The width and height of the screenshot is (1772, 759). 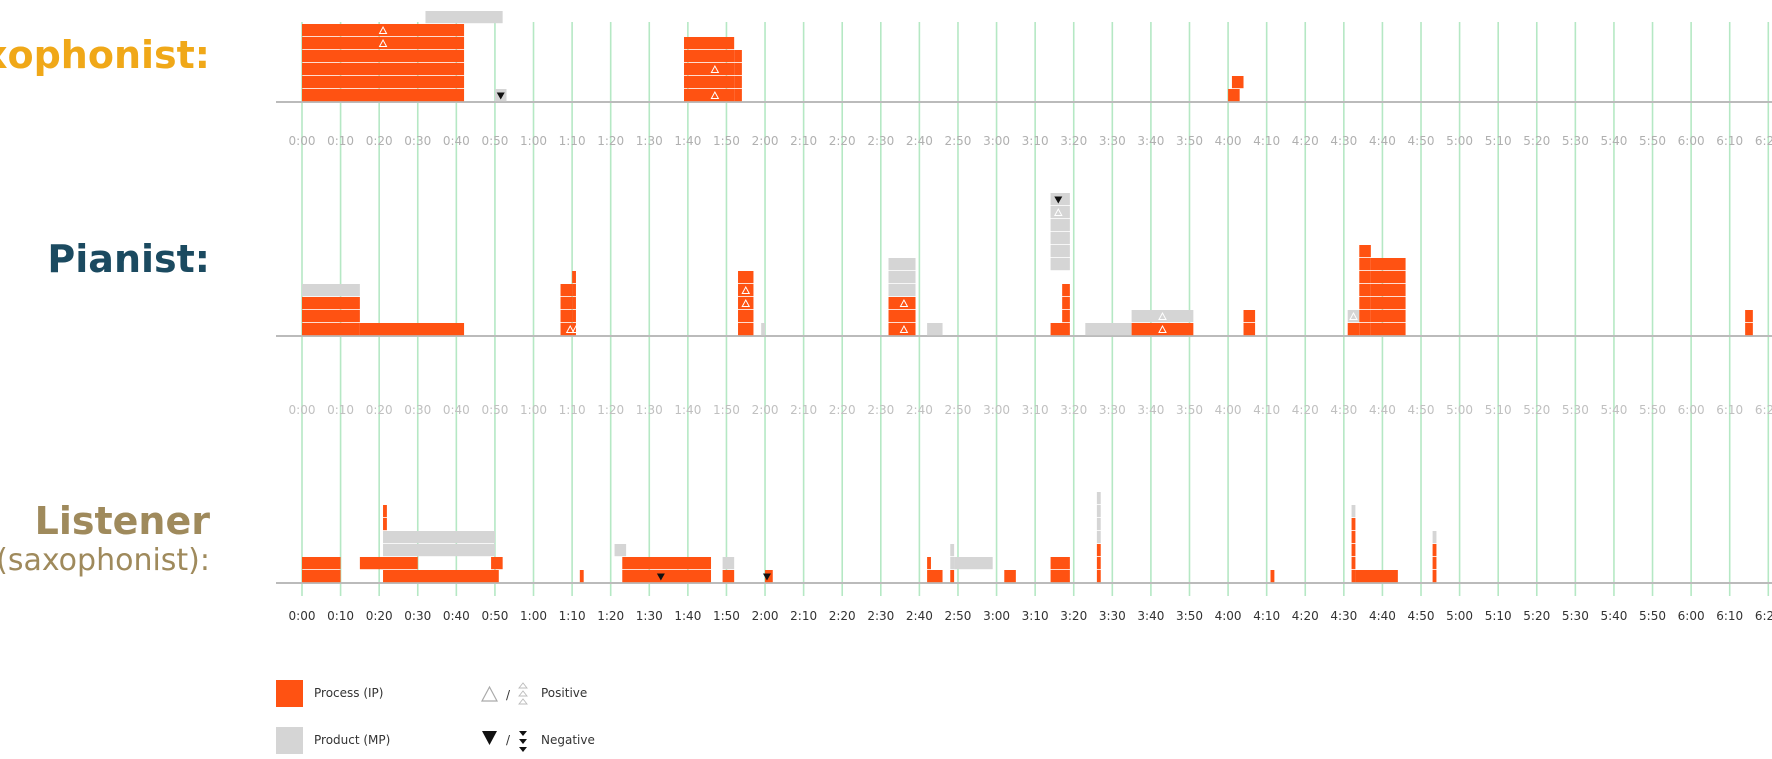 What do you see at coordinates (1613, 616) in the screenshot?
I see `tick-label: 5:40` at bounding box center [1613, 616].